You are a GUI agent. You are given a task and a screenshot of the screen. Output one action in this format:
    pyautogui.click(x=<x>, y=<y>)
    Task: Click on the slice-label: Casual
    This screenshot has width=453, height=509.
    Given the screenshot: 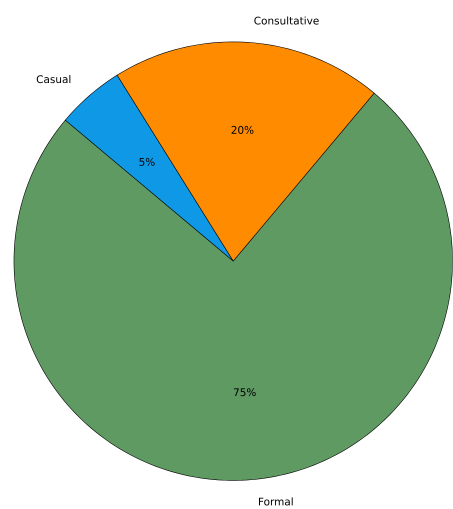 What is the action you would take?
    pyautogui.click(x=53, y=79)
    